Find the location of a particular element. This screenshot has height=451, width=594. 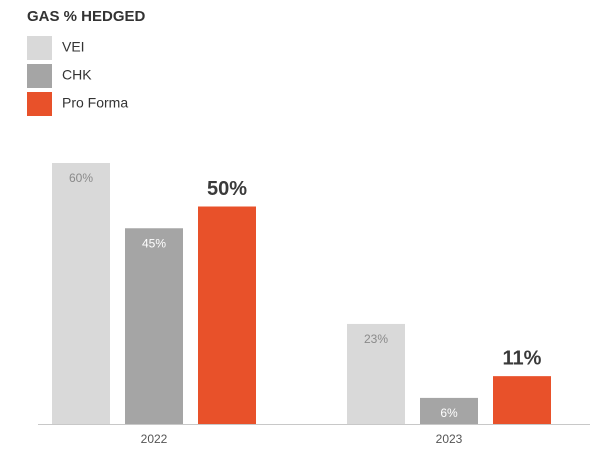

legend-label: VEI is located at coordinates (73, 47).